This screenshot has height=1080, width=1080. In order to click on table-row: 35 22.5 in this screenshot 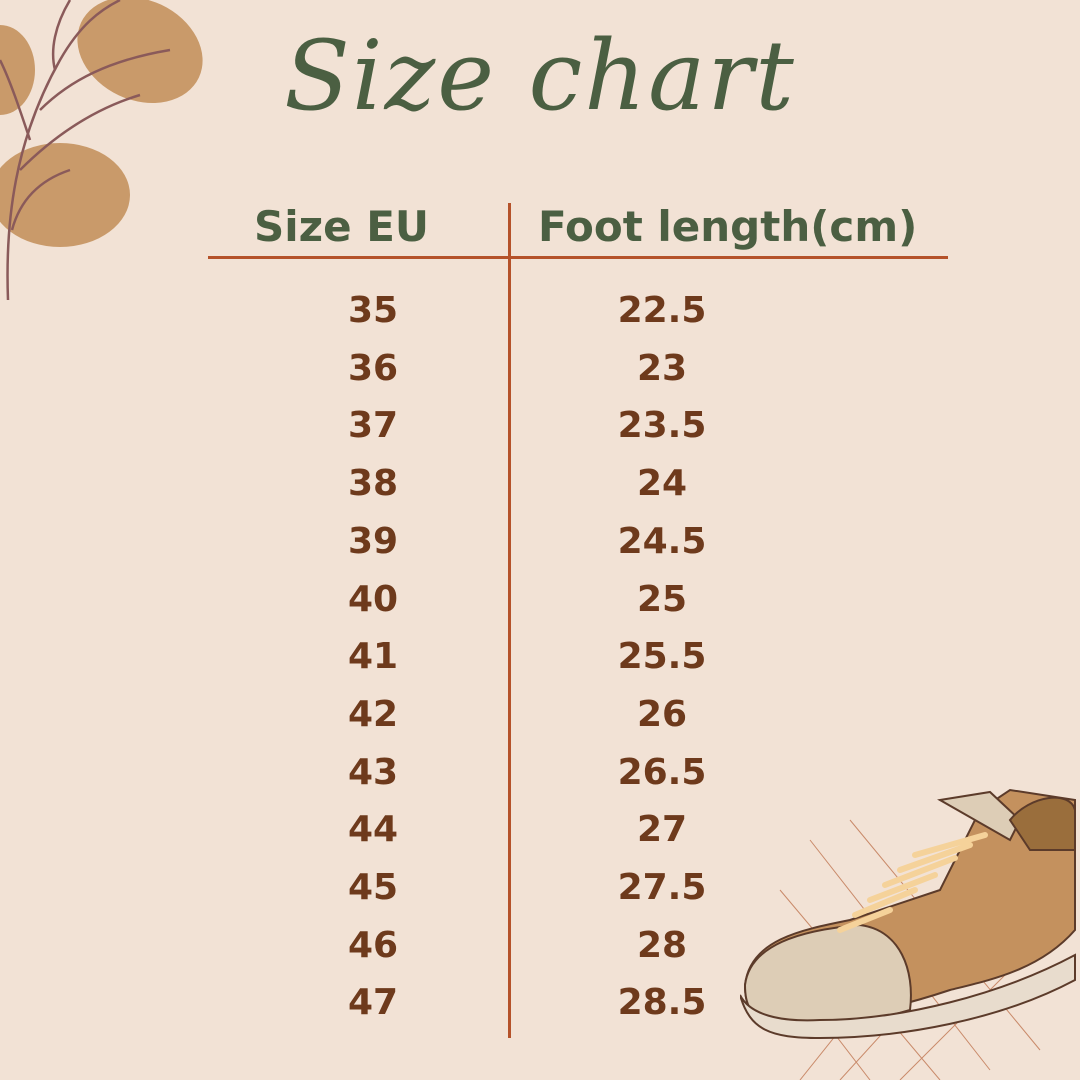, I will do `click(540, 315)`.